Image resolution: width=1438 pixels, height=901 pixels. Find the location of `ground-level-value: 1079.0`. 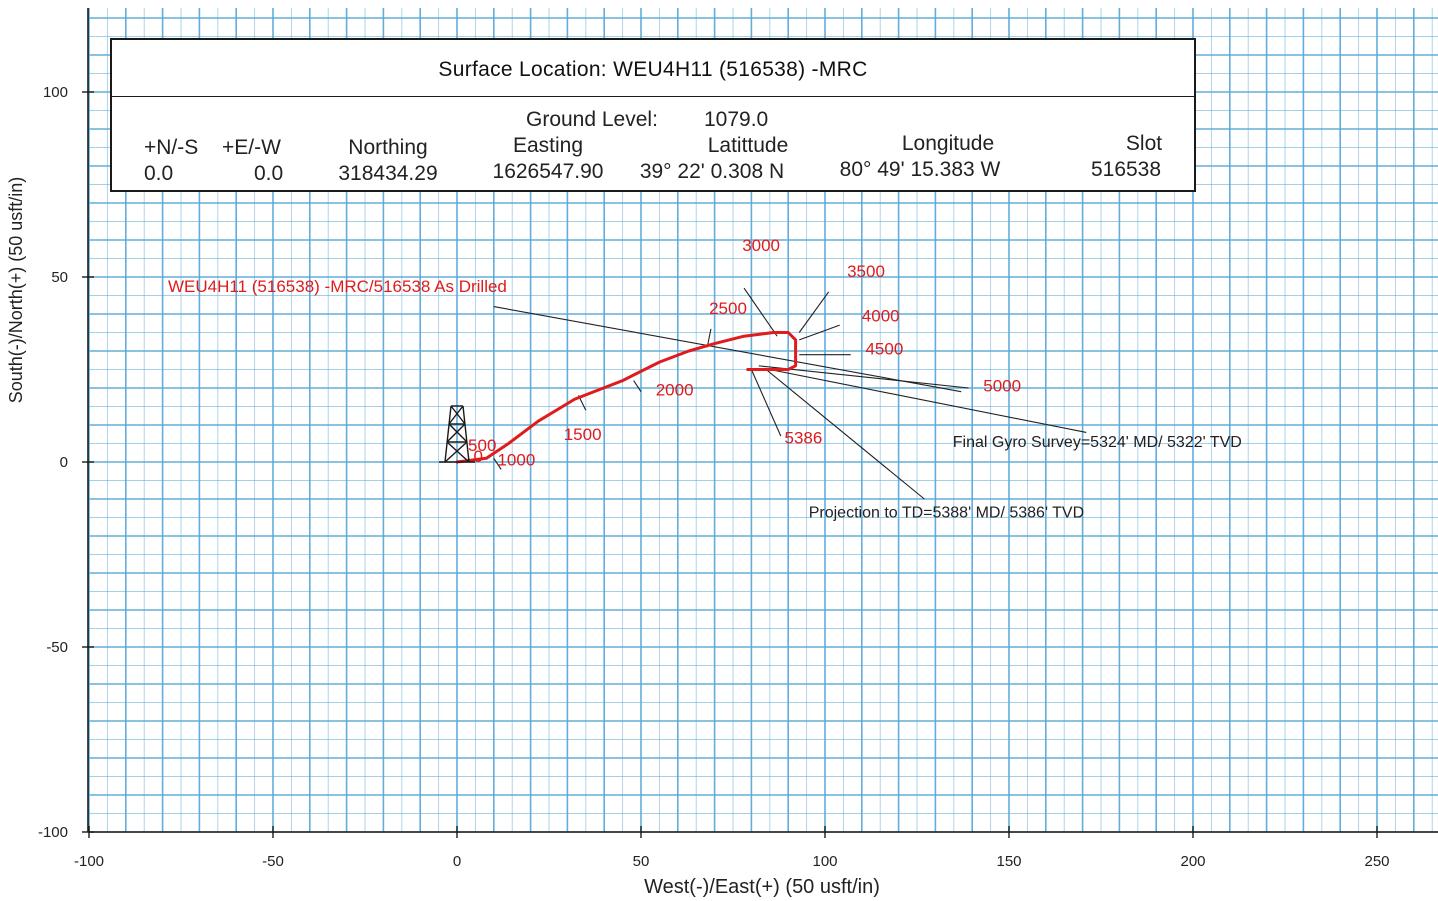

ground-level-value: 1079.0 is located at coordinates (736, 119).